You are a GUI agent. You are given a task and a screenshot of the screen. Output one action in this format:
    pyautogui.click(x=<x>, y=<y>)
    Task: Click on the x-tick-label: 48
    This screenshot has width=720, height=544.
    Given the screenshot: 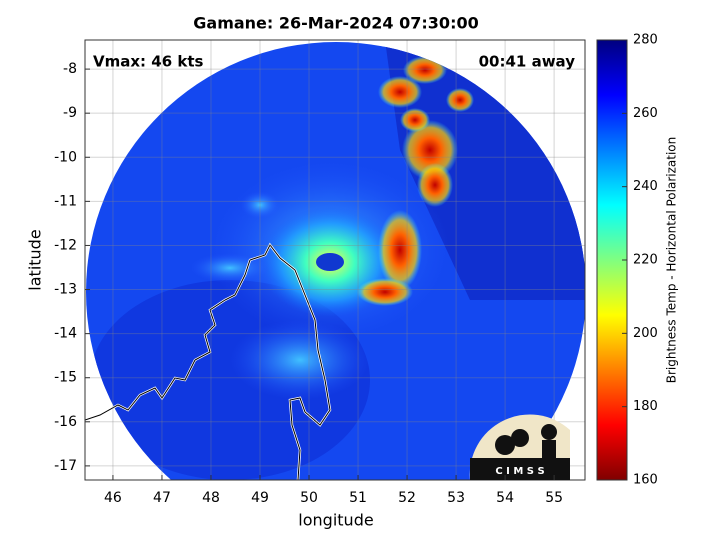 What is the action you would take?
    pyautogui.click(x=211, y=498)
    